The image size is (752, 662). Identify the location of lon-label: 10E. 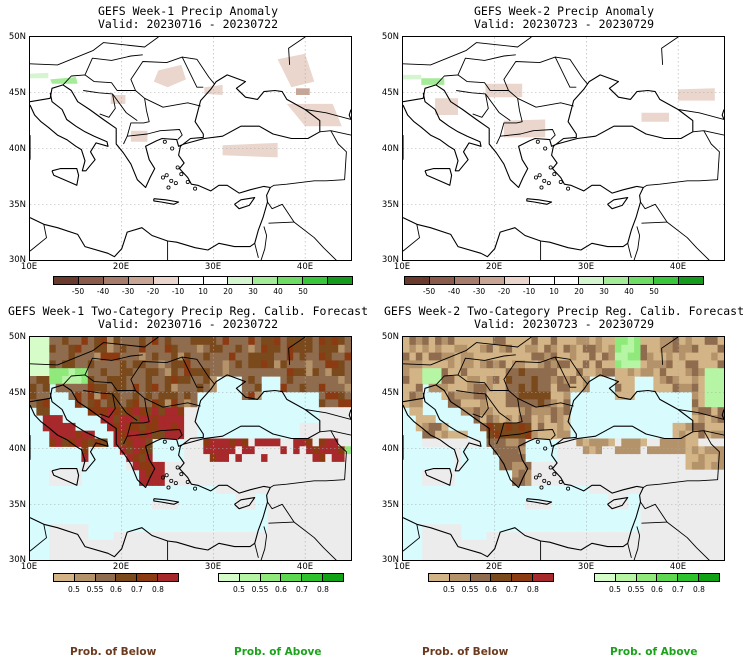
(402, 267).